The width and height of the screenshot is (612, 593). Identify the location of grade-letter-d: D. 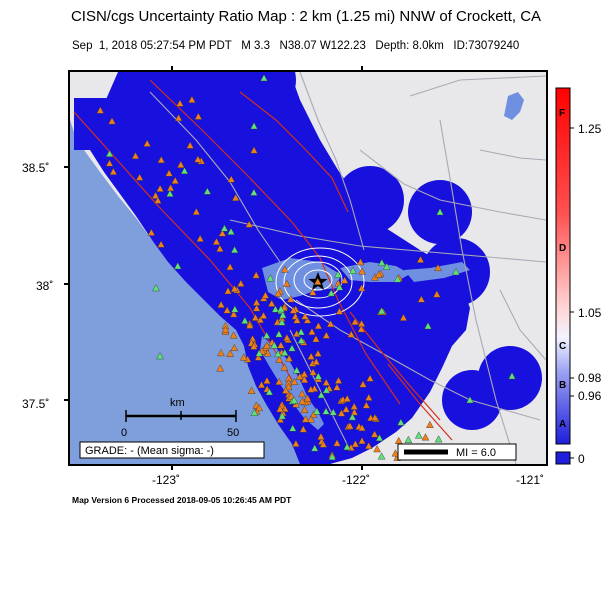
(562, 248).